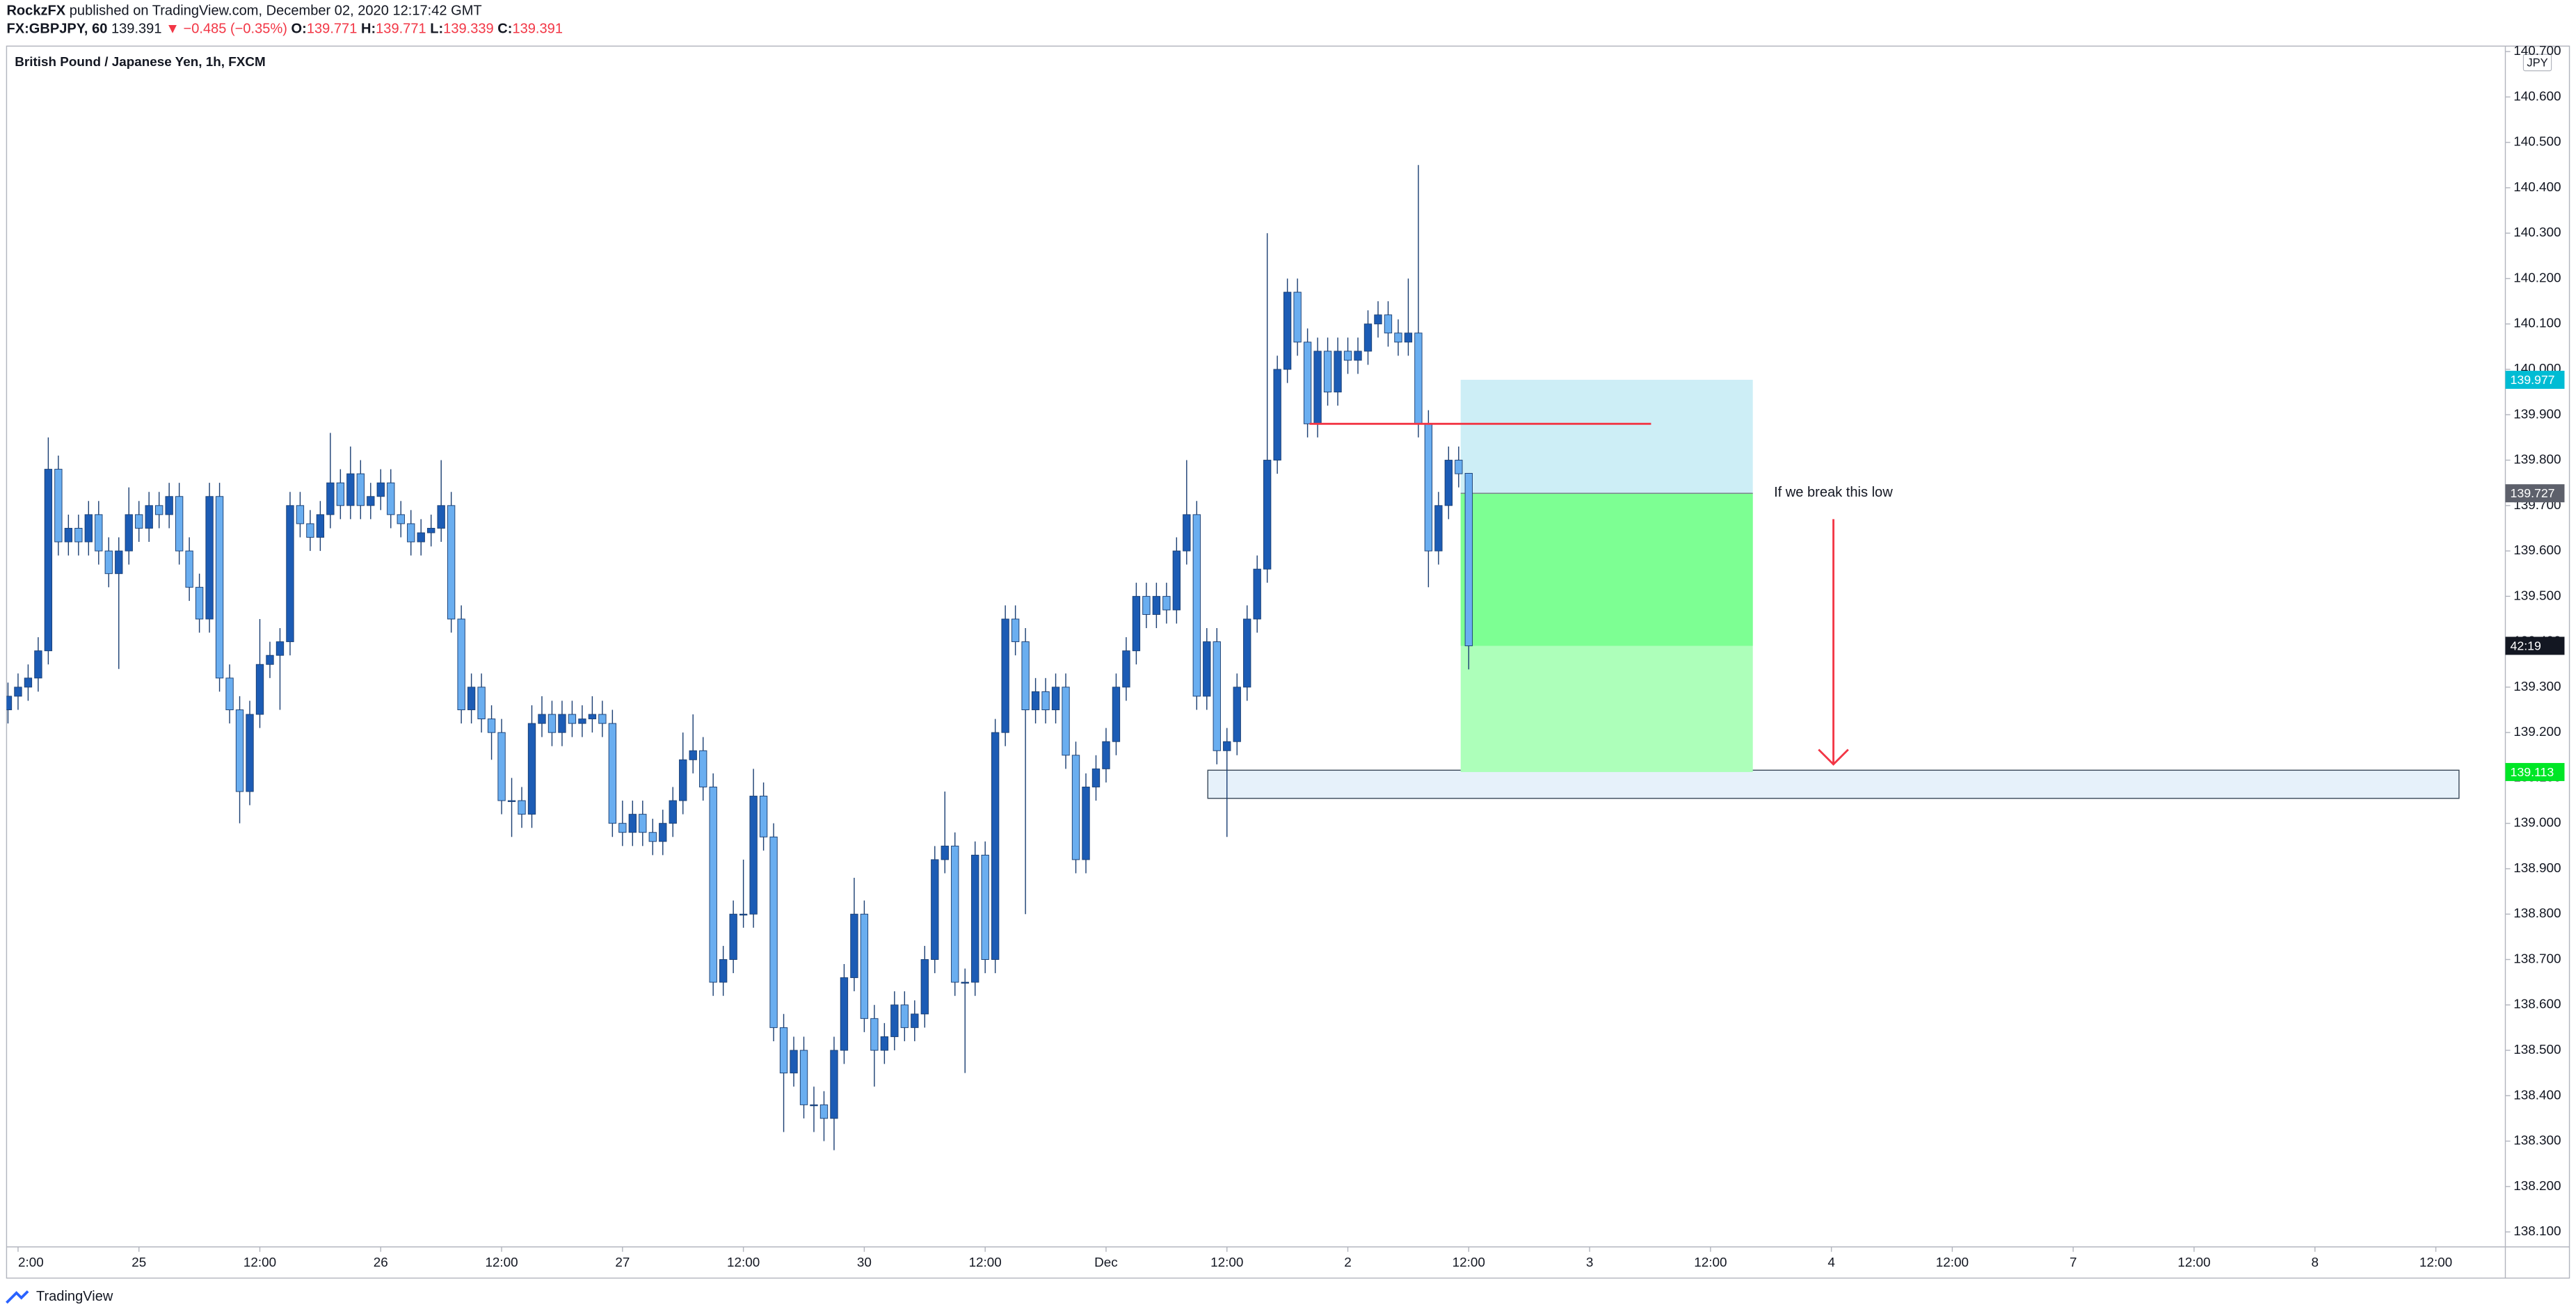 Image resolution: width=2576 pixels, height=1316 pixels. Describe the element at coordinates (2537, 63) in the screenshot. I see `currency-box` at that location.